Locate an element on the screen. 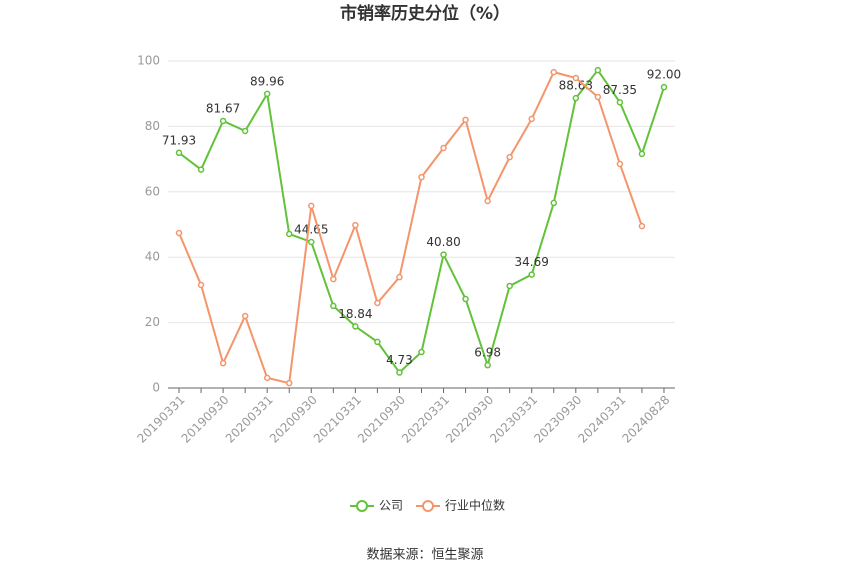  data-label: 89.96 is located at coordinates (267, 81).